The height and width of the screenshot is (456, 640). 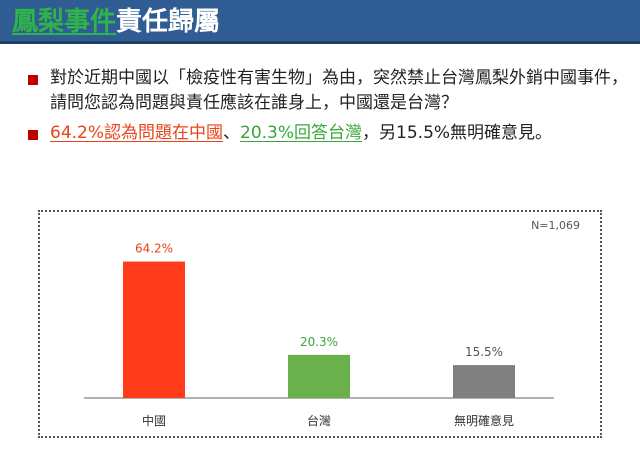 I want to click on finding-text: 64.2%認為問題在中國、20.3%回答台灣，另15.5%無明確意見。, so click(x=301, y=133).